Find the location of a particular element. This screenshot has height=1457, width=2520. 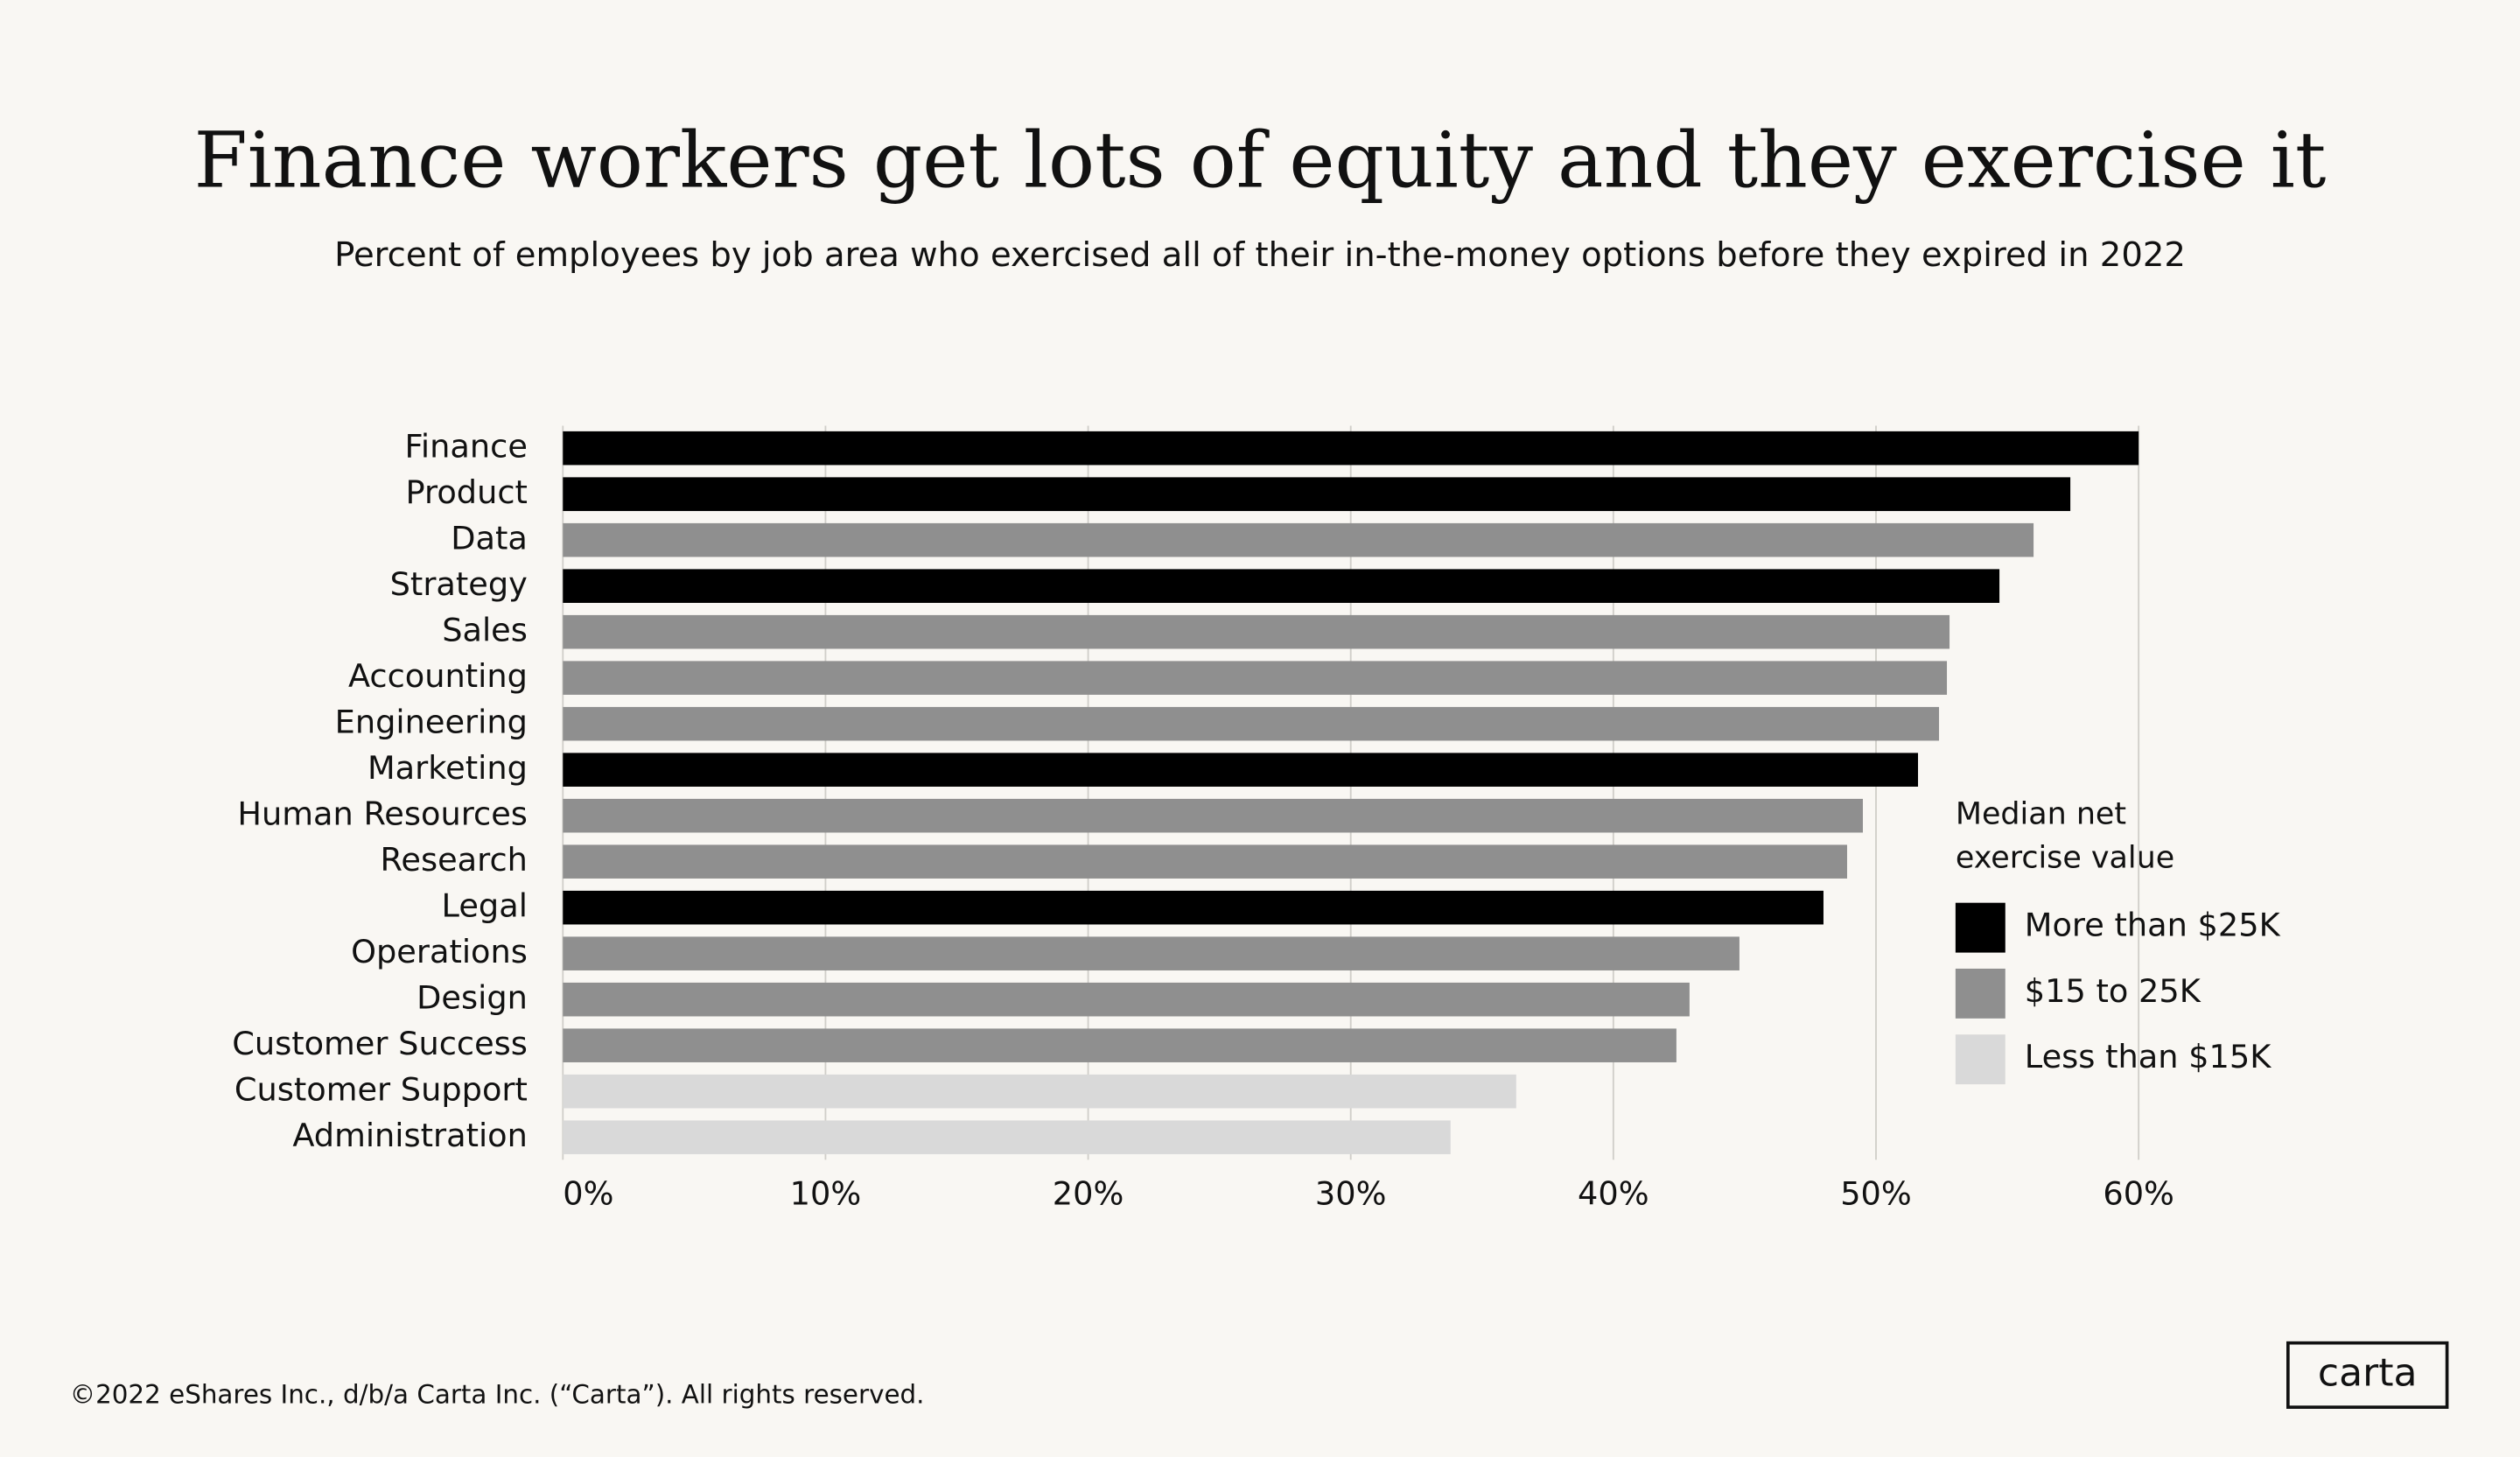

legend-label: $15 to 25K is located at coordinates (2113, 991).